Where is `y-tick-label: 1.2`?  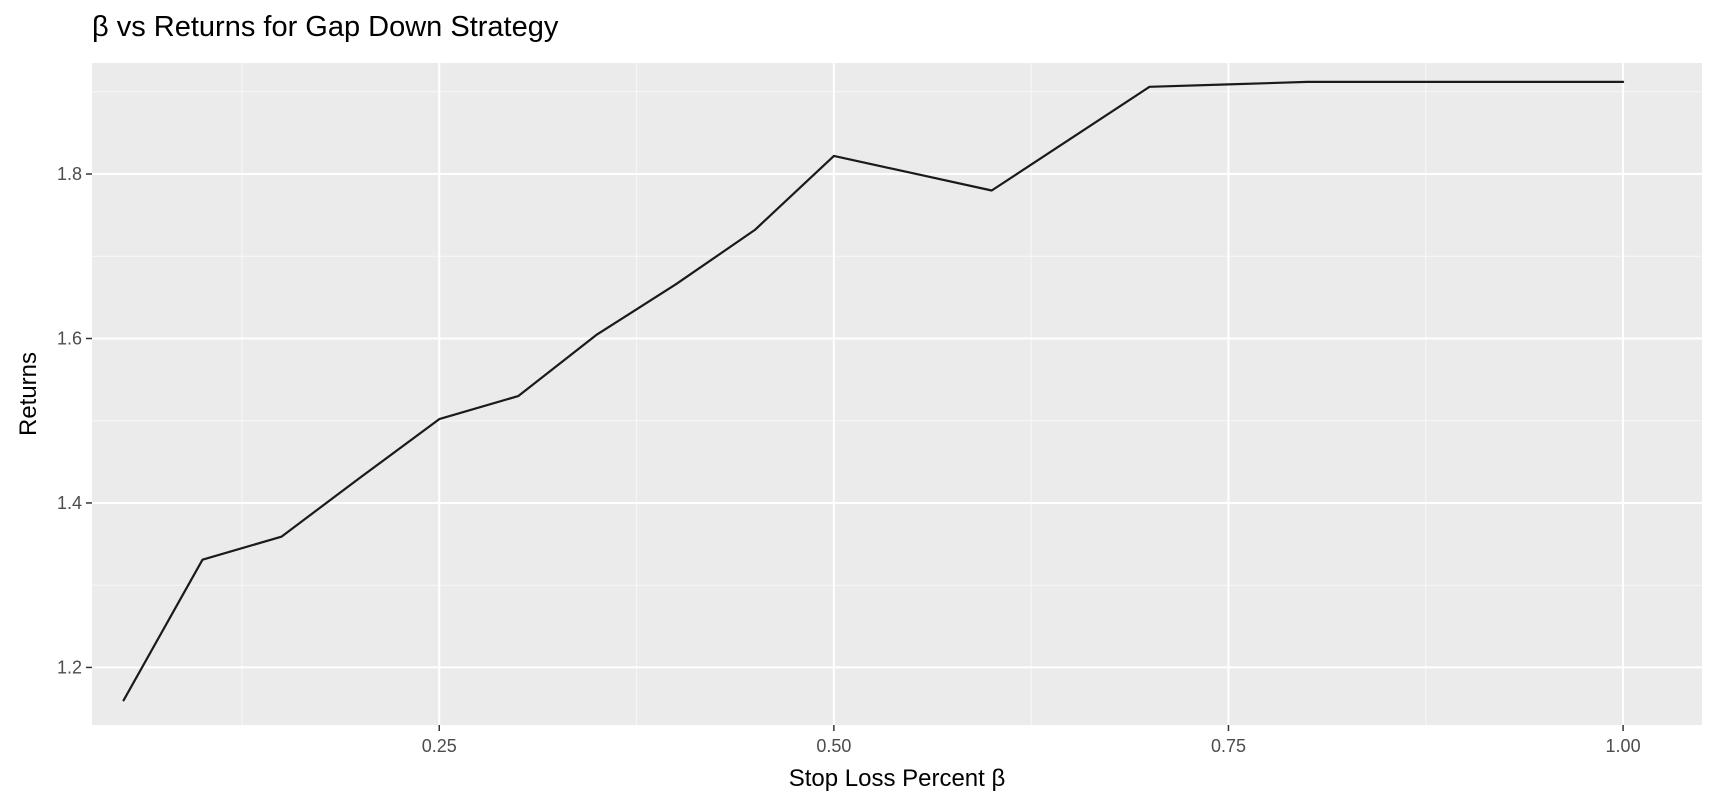 y-tick-label: 1.2 is located at coordinates (69, 667).